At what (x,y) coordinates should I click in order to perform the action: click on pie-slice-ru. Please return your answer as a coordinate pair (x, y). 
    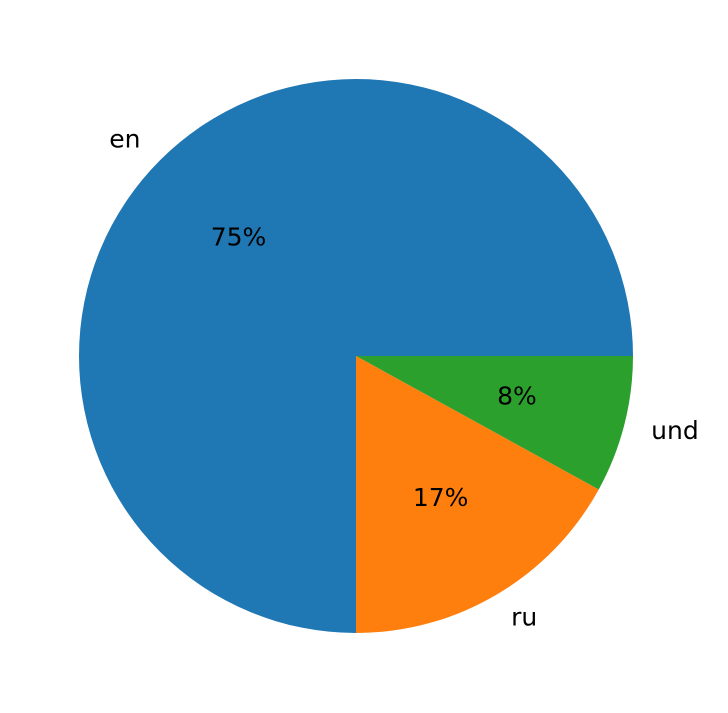
    Looking at the image, I should click on (477, 494).